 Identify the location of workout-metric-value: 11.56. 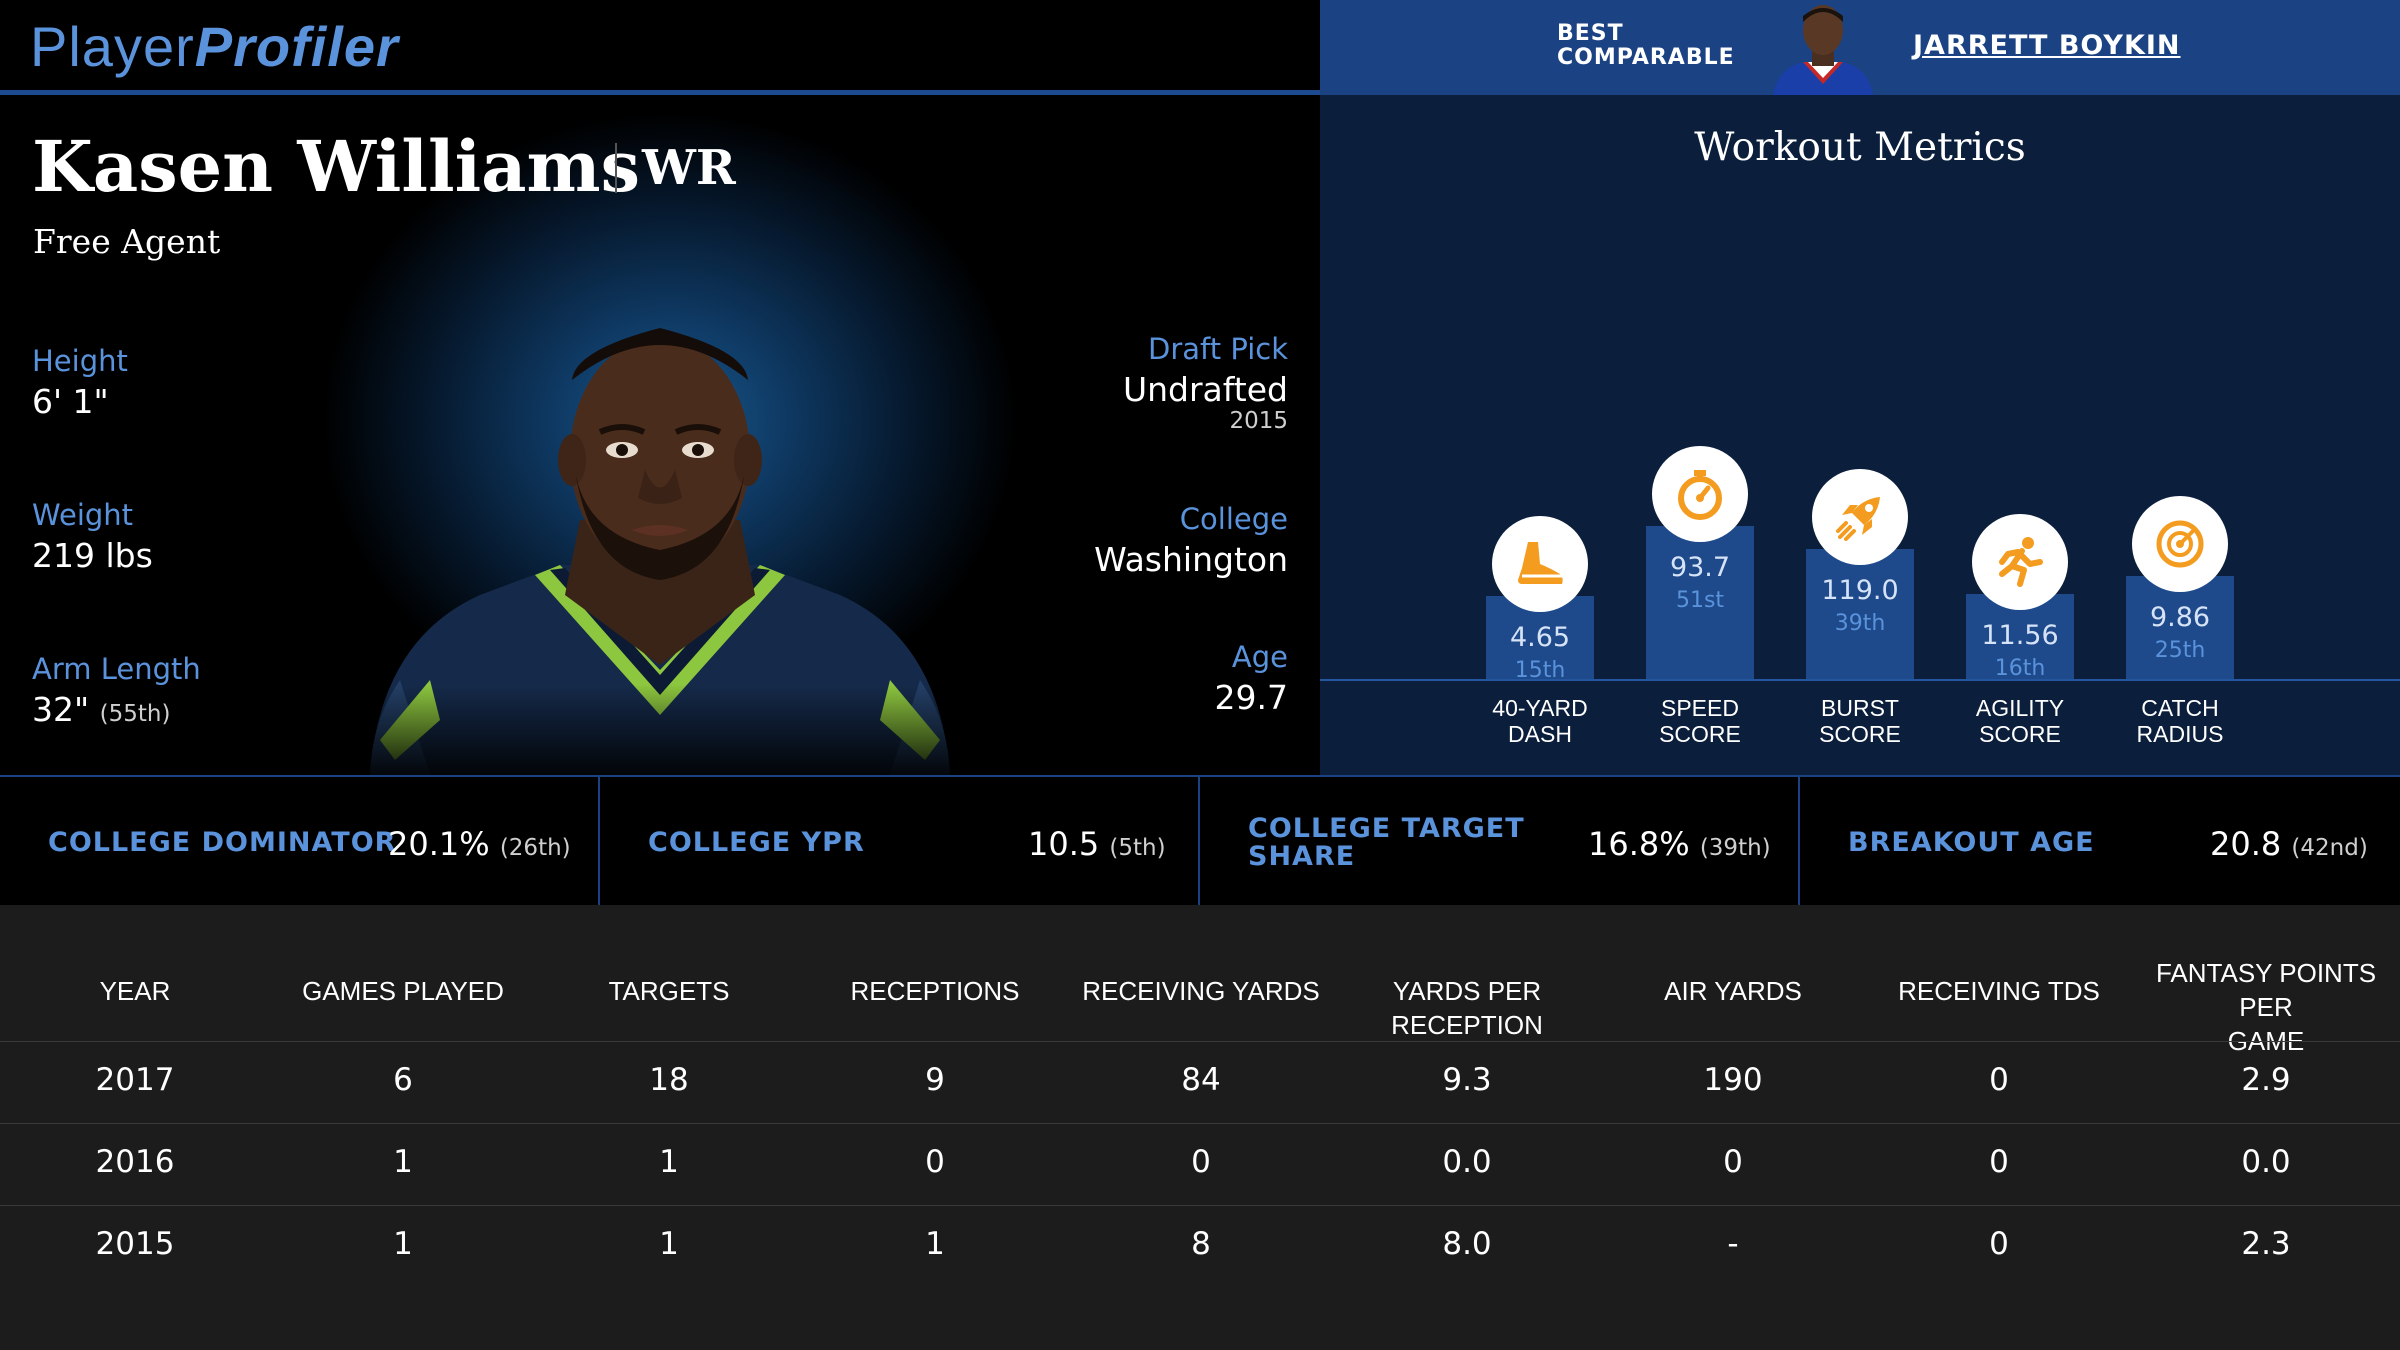
(2020, 635).